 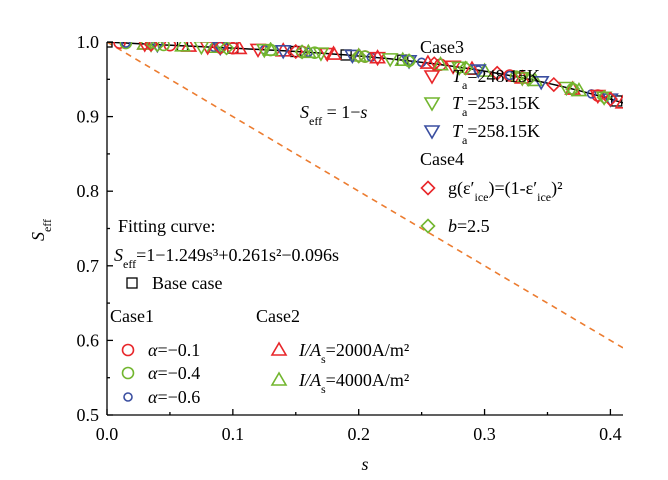 I want to click on legend-marker-c1a, so click(x=128, y=350).